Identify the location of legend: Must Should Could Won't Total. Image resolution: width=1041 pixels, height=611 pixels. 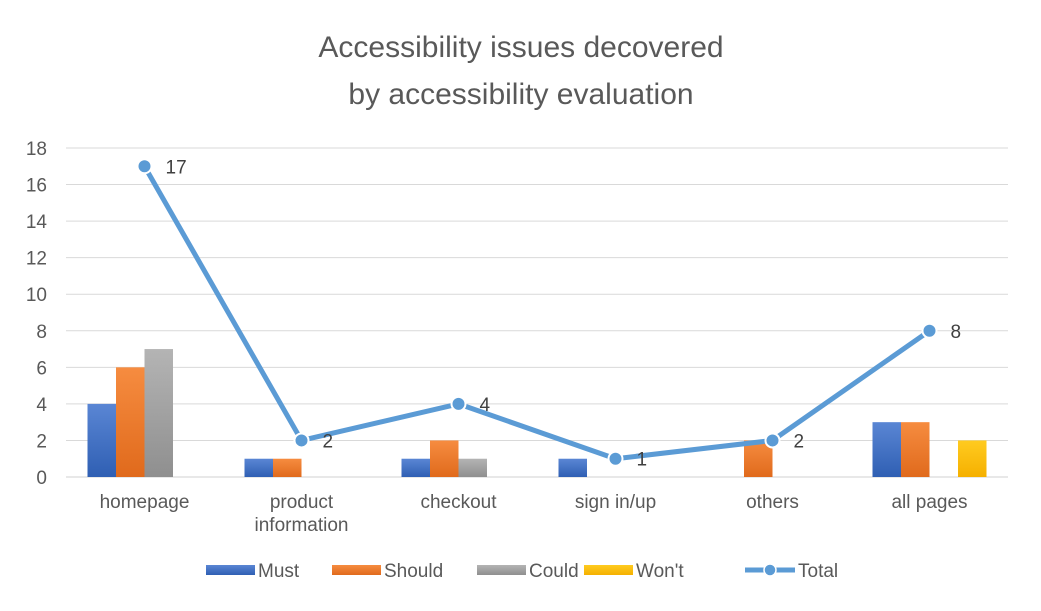
(522, 571).